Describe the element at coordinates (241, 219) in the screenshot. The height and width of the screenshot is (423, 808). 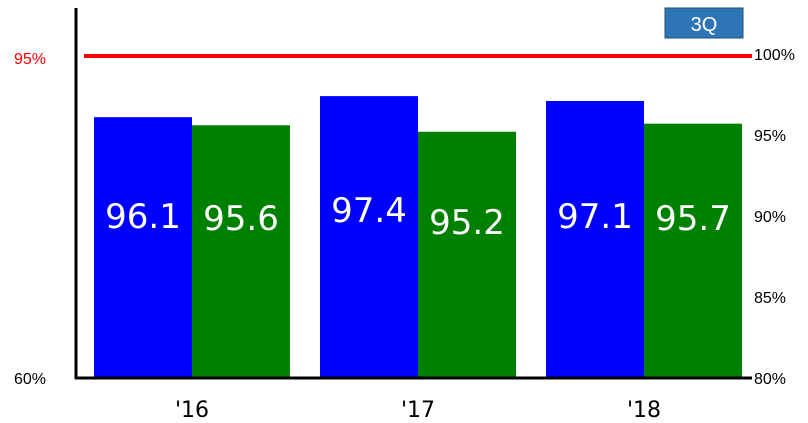
I see `bar-value-label: 95.6` at that location.